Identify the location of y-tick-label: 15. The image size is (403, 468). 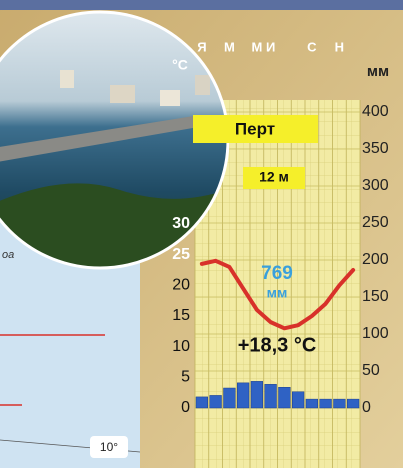
(181, 315).